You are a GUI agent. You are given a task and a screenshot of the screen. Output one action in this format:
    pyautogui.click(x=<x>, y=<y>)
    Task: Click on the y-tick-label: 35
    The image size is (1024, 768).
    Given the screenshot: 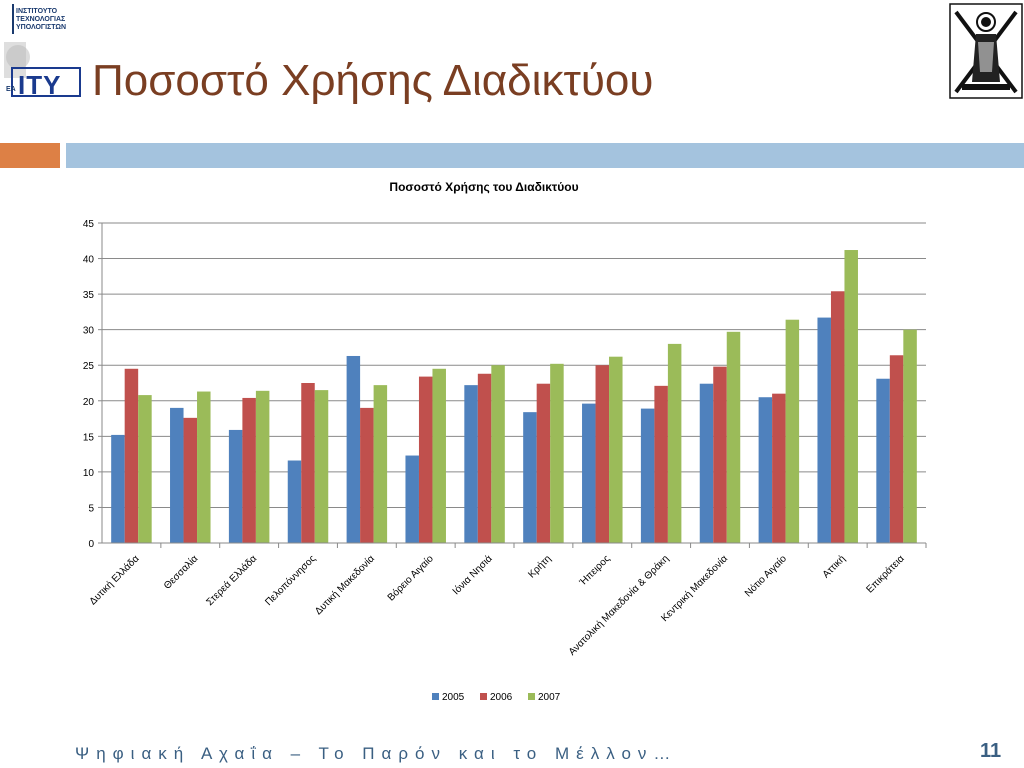 What is the action you would take?
    pyautogui.click(x=89, y=295)
    